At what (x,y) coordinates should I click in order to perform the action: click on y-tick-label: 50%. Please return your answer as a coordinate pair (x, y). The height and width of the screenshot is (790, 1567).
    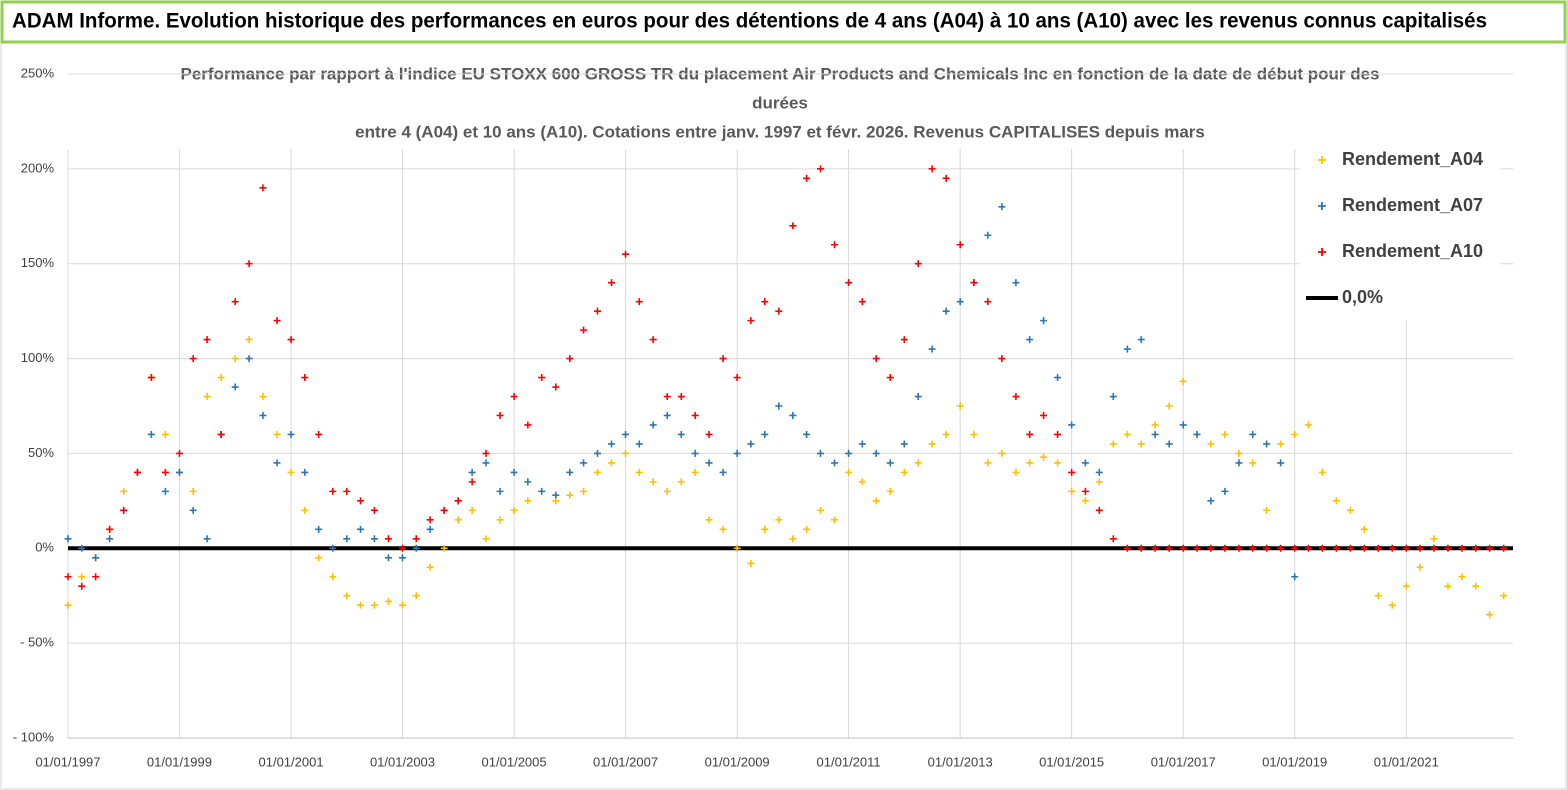
    Looking at the image, I should click on (41, 452).